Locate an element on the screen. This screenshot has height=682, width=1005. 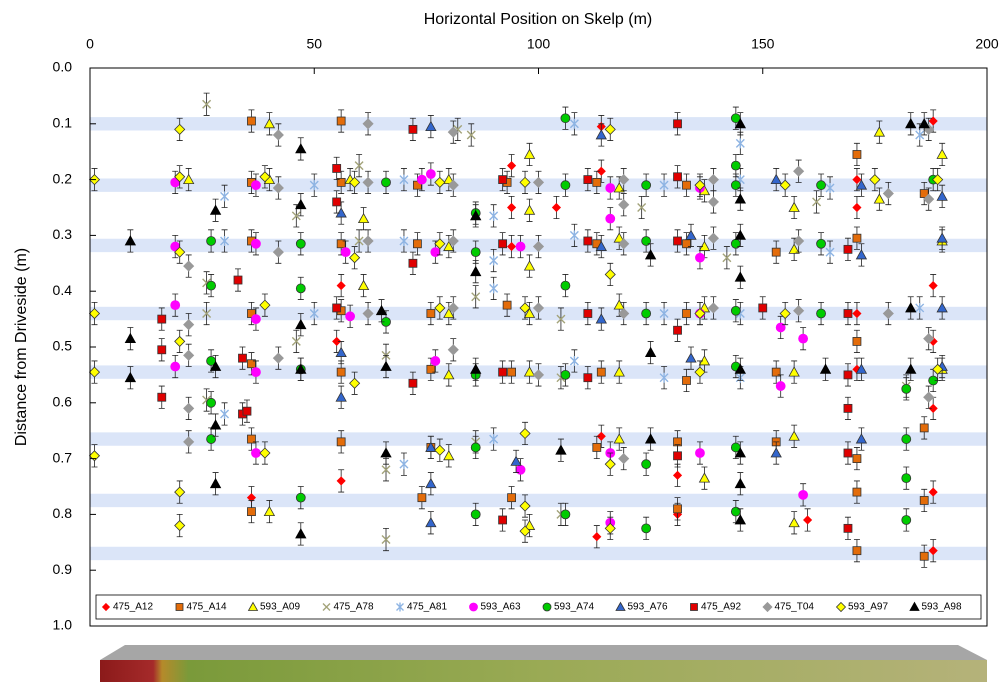
y-tick-label: 0.8 is located at coordinates (63, 513).